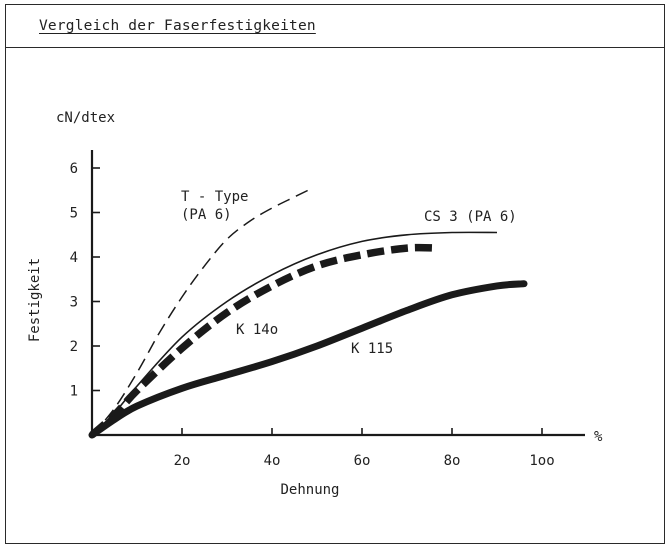 The height and width of the screenshot is (544, 668). I want to click on y-axis-label: Festigkeit, so click(35, 300).